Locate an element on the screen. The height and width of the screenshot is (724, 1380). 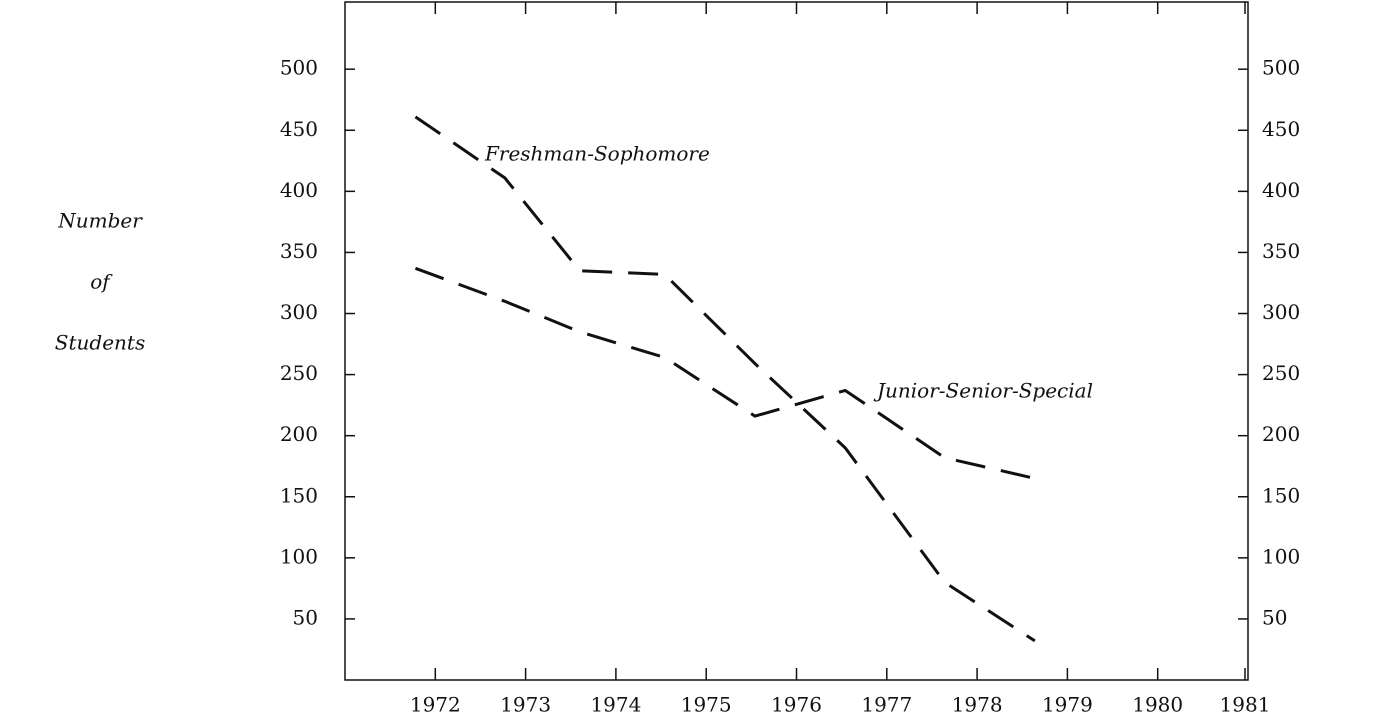
x-tick-label: 1974 is located at coordinates (615, 705).